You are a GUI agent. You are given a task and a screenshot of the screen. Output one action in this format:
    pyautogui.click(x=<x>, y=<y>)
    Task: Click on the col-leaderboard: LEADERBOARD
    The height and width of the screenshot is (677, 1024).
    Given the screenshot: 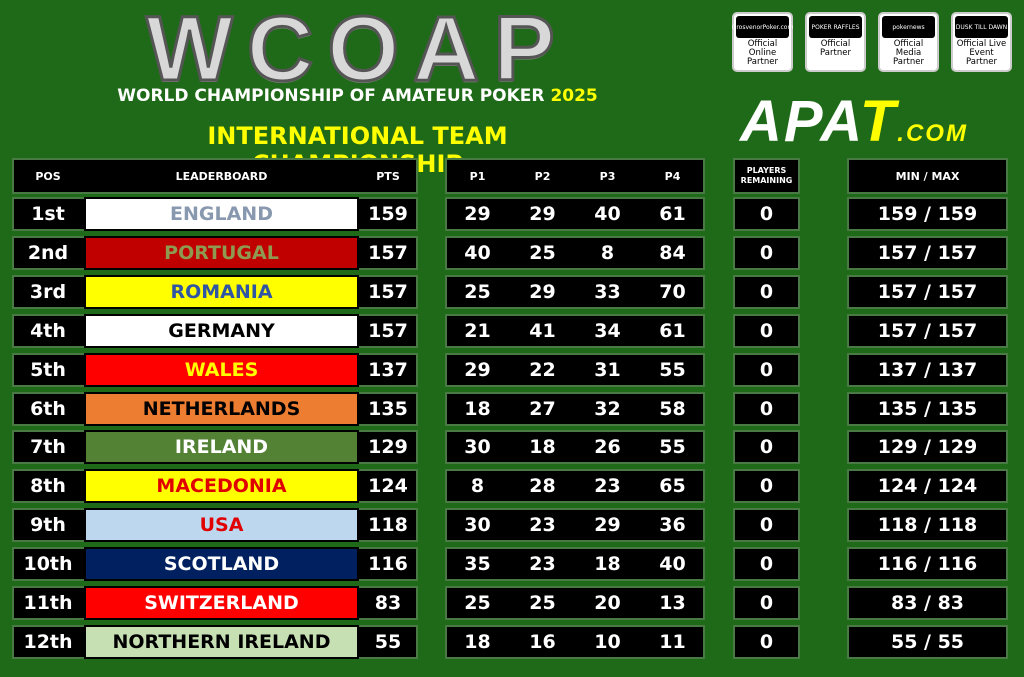 What is the action you would take?
    pyautogui.click(x=221, y=176)
    